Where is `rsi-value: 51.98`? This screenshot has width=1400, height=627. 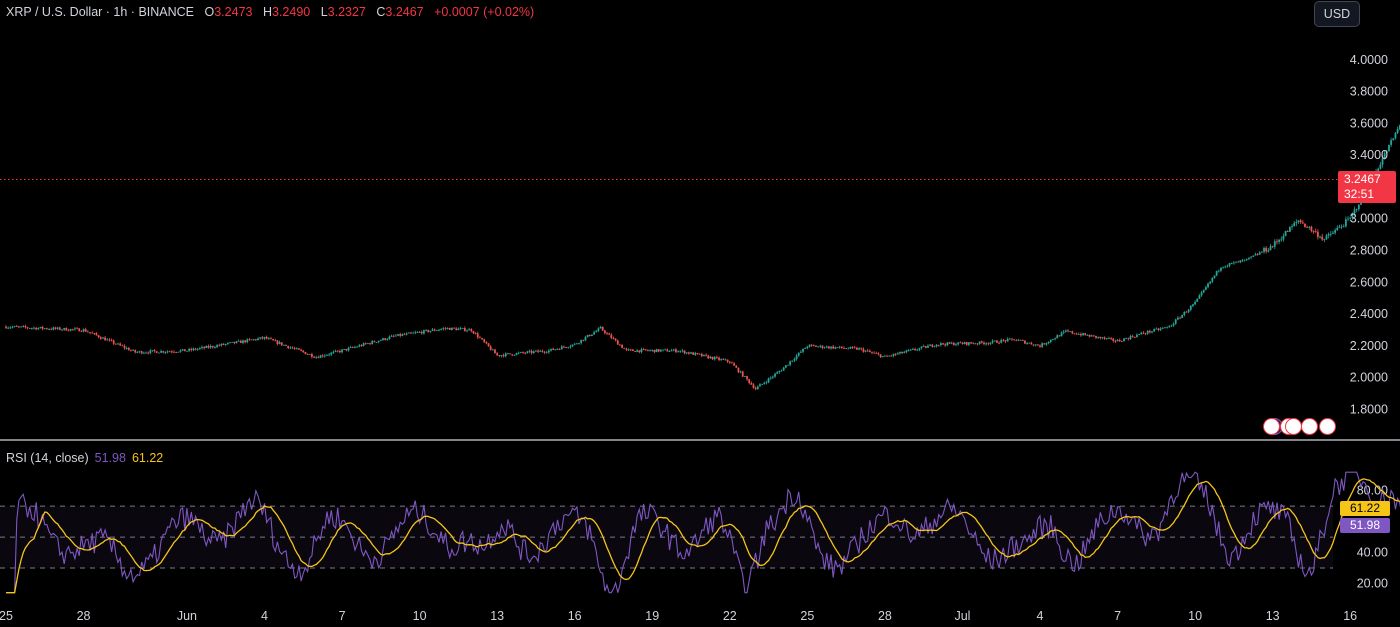
rsi-value: 51.98 is located at coordinates (110, 458).